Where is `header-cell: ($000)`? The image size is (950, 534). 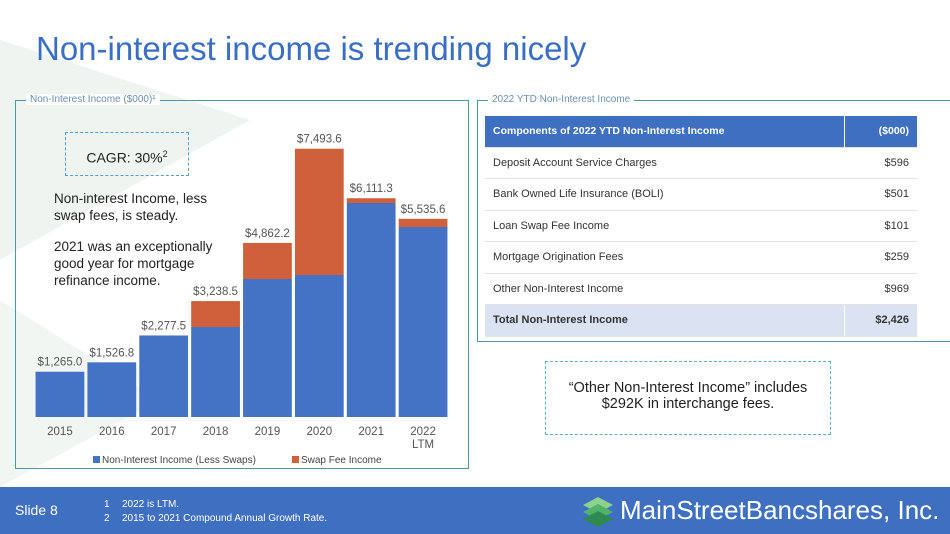
header-cell: ($000) is located at coordinates (880, 132).